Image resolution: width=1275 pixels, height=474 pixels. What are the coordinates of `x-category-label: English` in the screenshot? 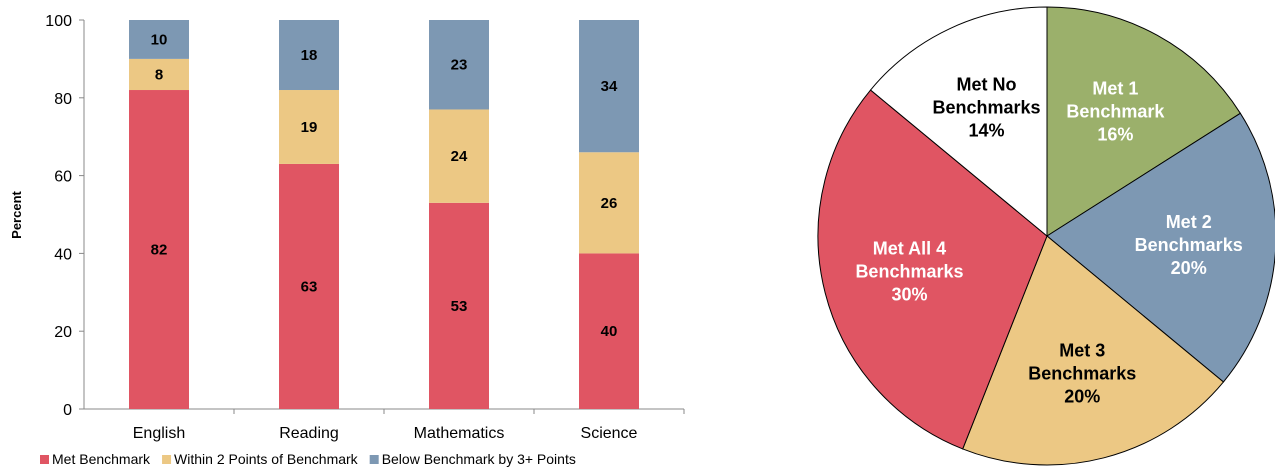 It's located at (159, 433).